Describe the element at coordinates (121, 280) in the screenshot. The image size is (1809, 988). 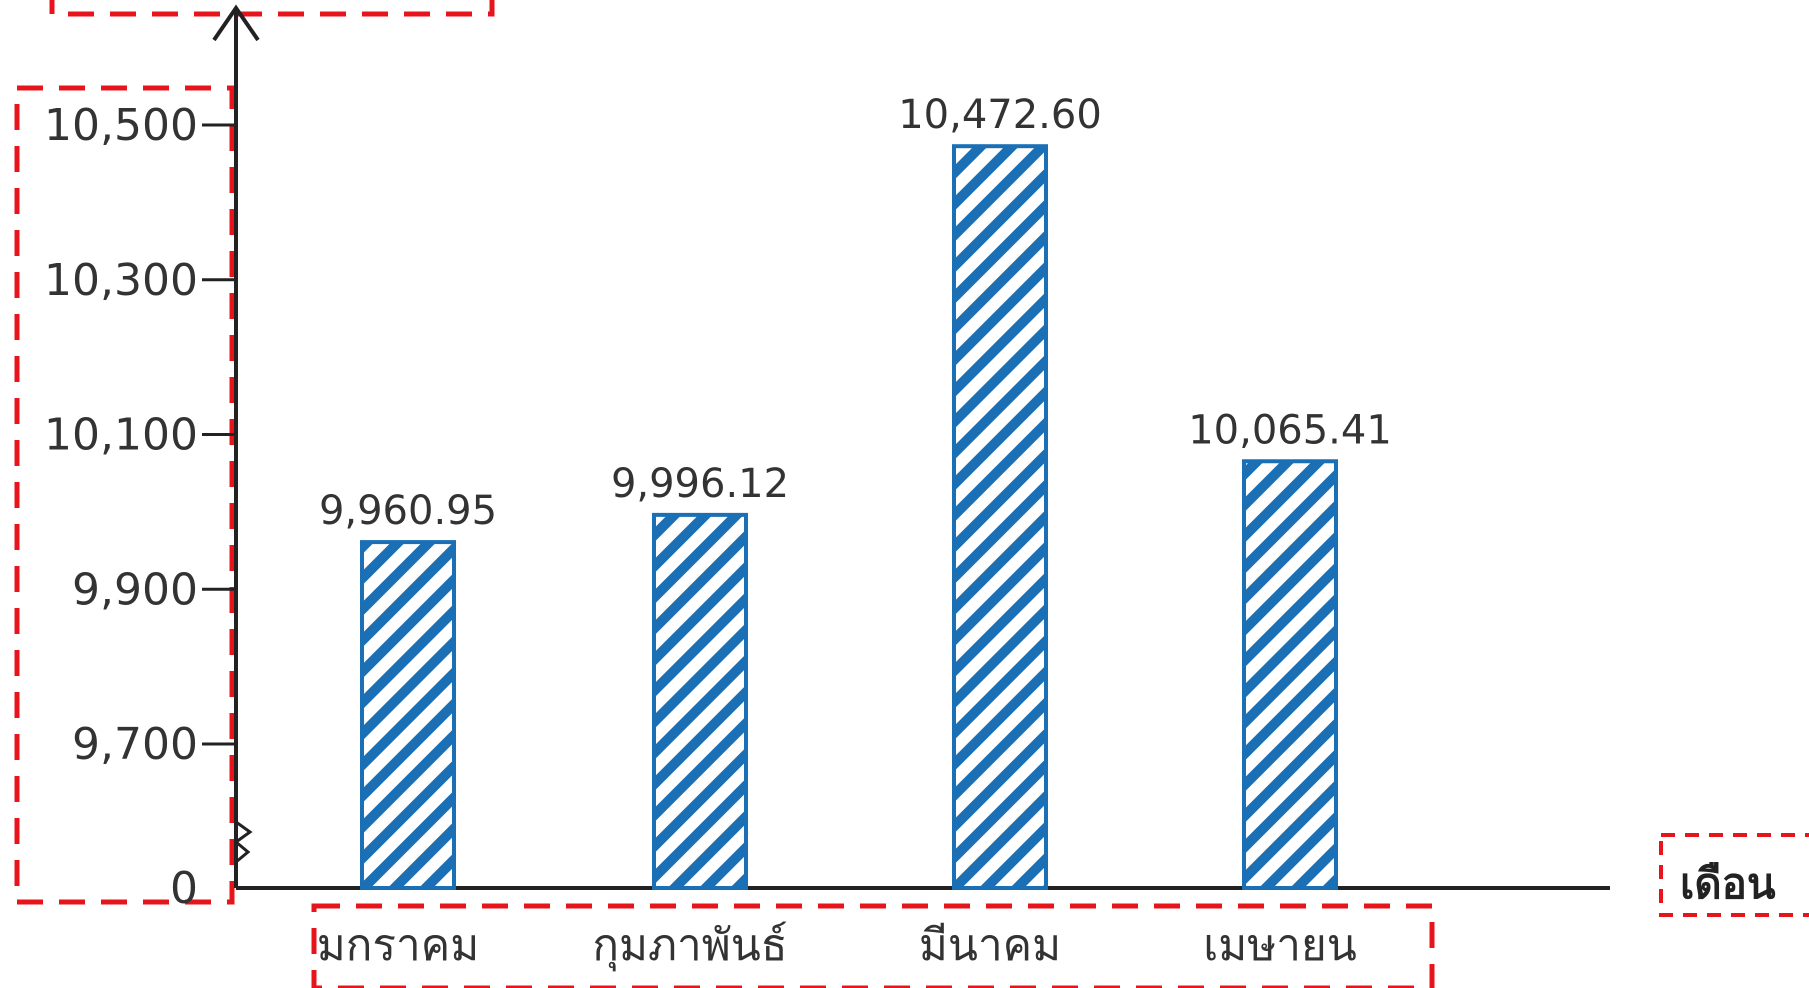
I see `y-tick-label: 10,300` at that location.